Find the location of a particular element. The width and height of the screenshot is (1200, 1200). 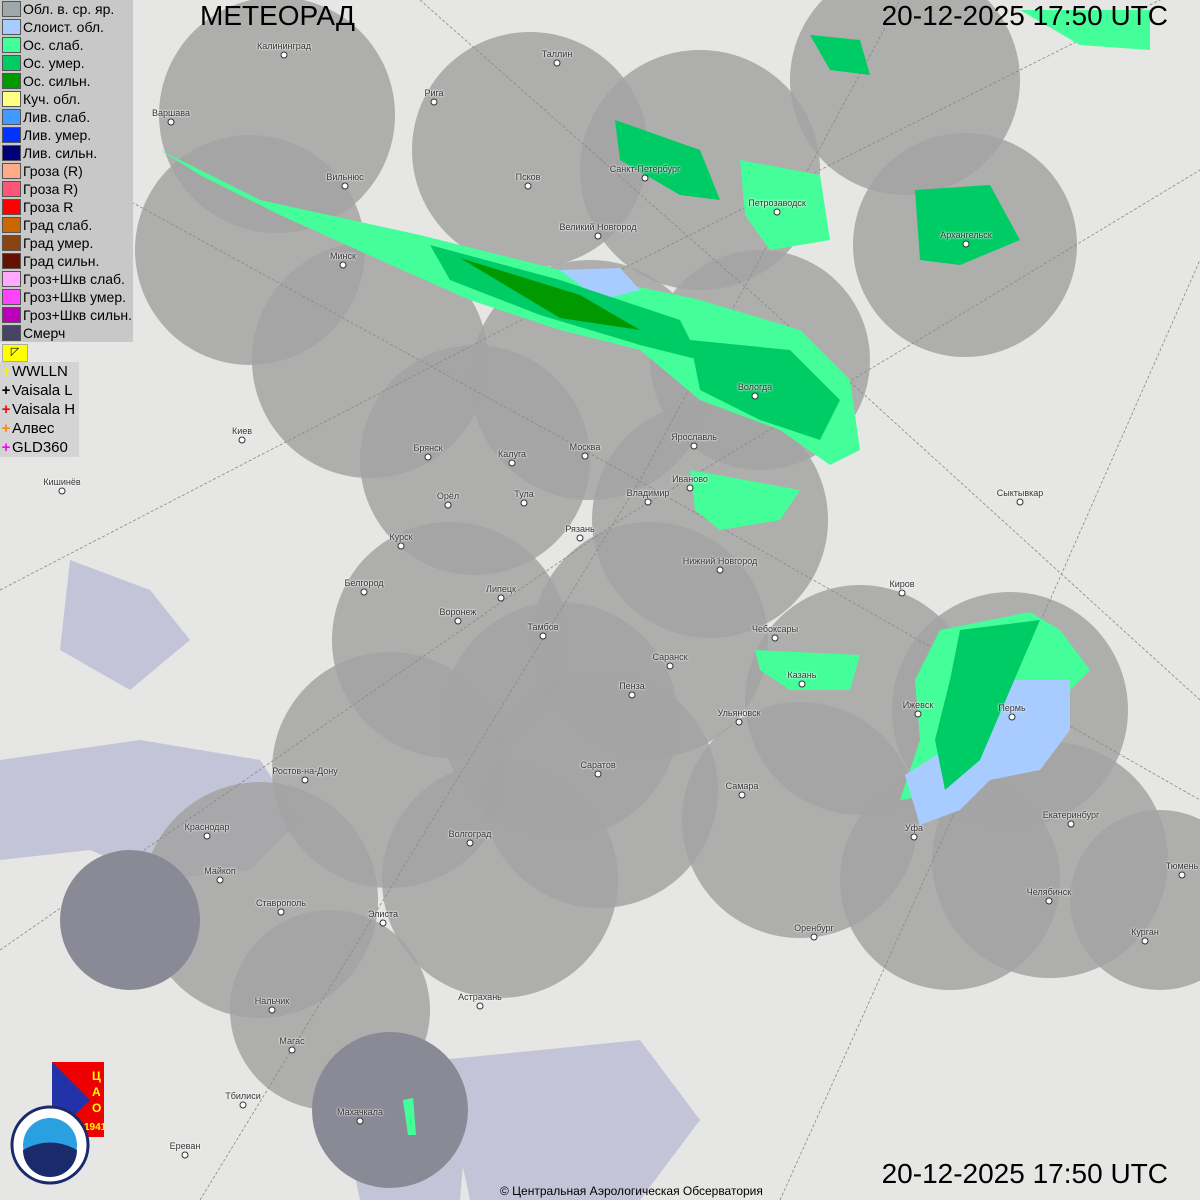

legend-item: Гроз+Шкв слаб. is located at coordinates (66, 279).